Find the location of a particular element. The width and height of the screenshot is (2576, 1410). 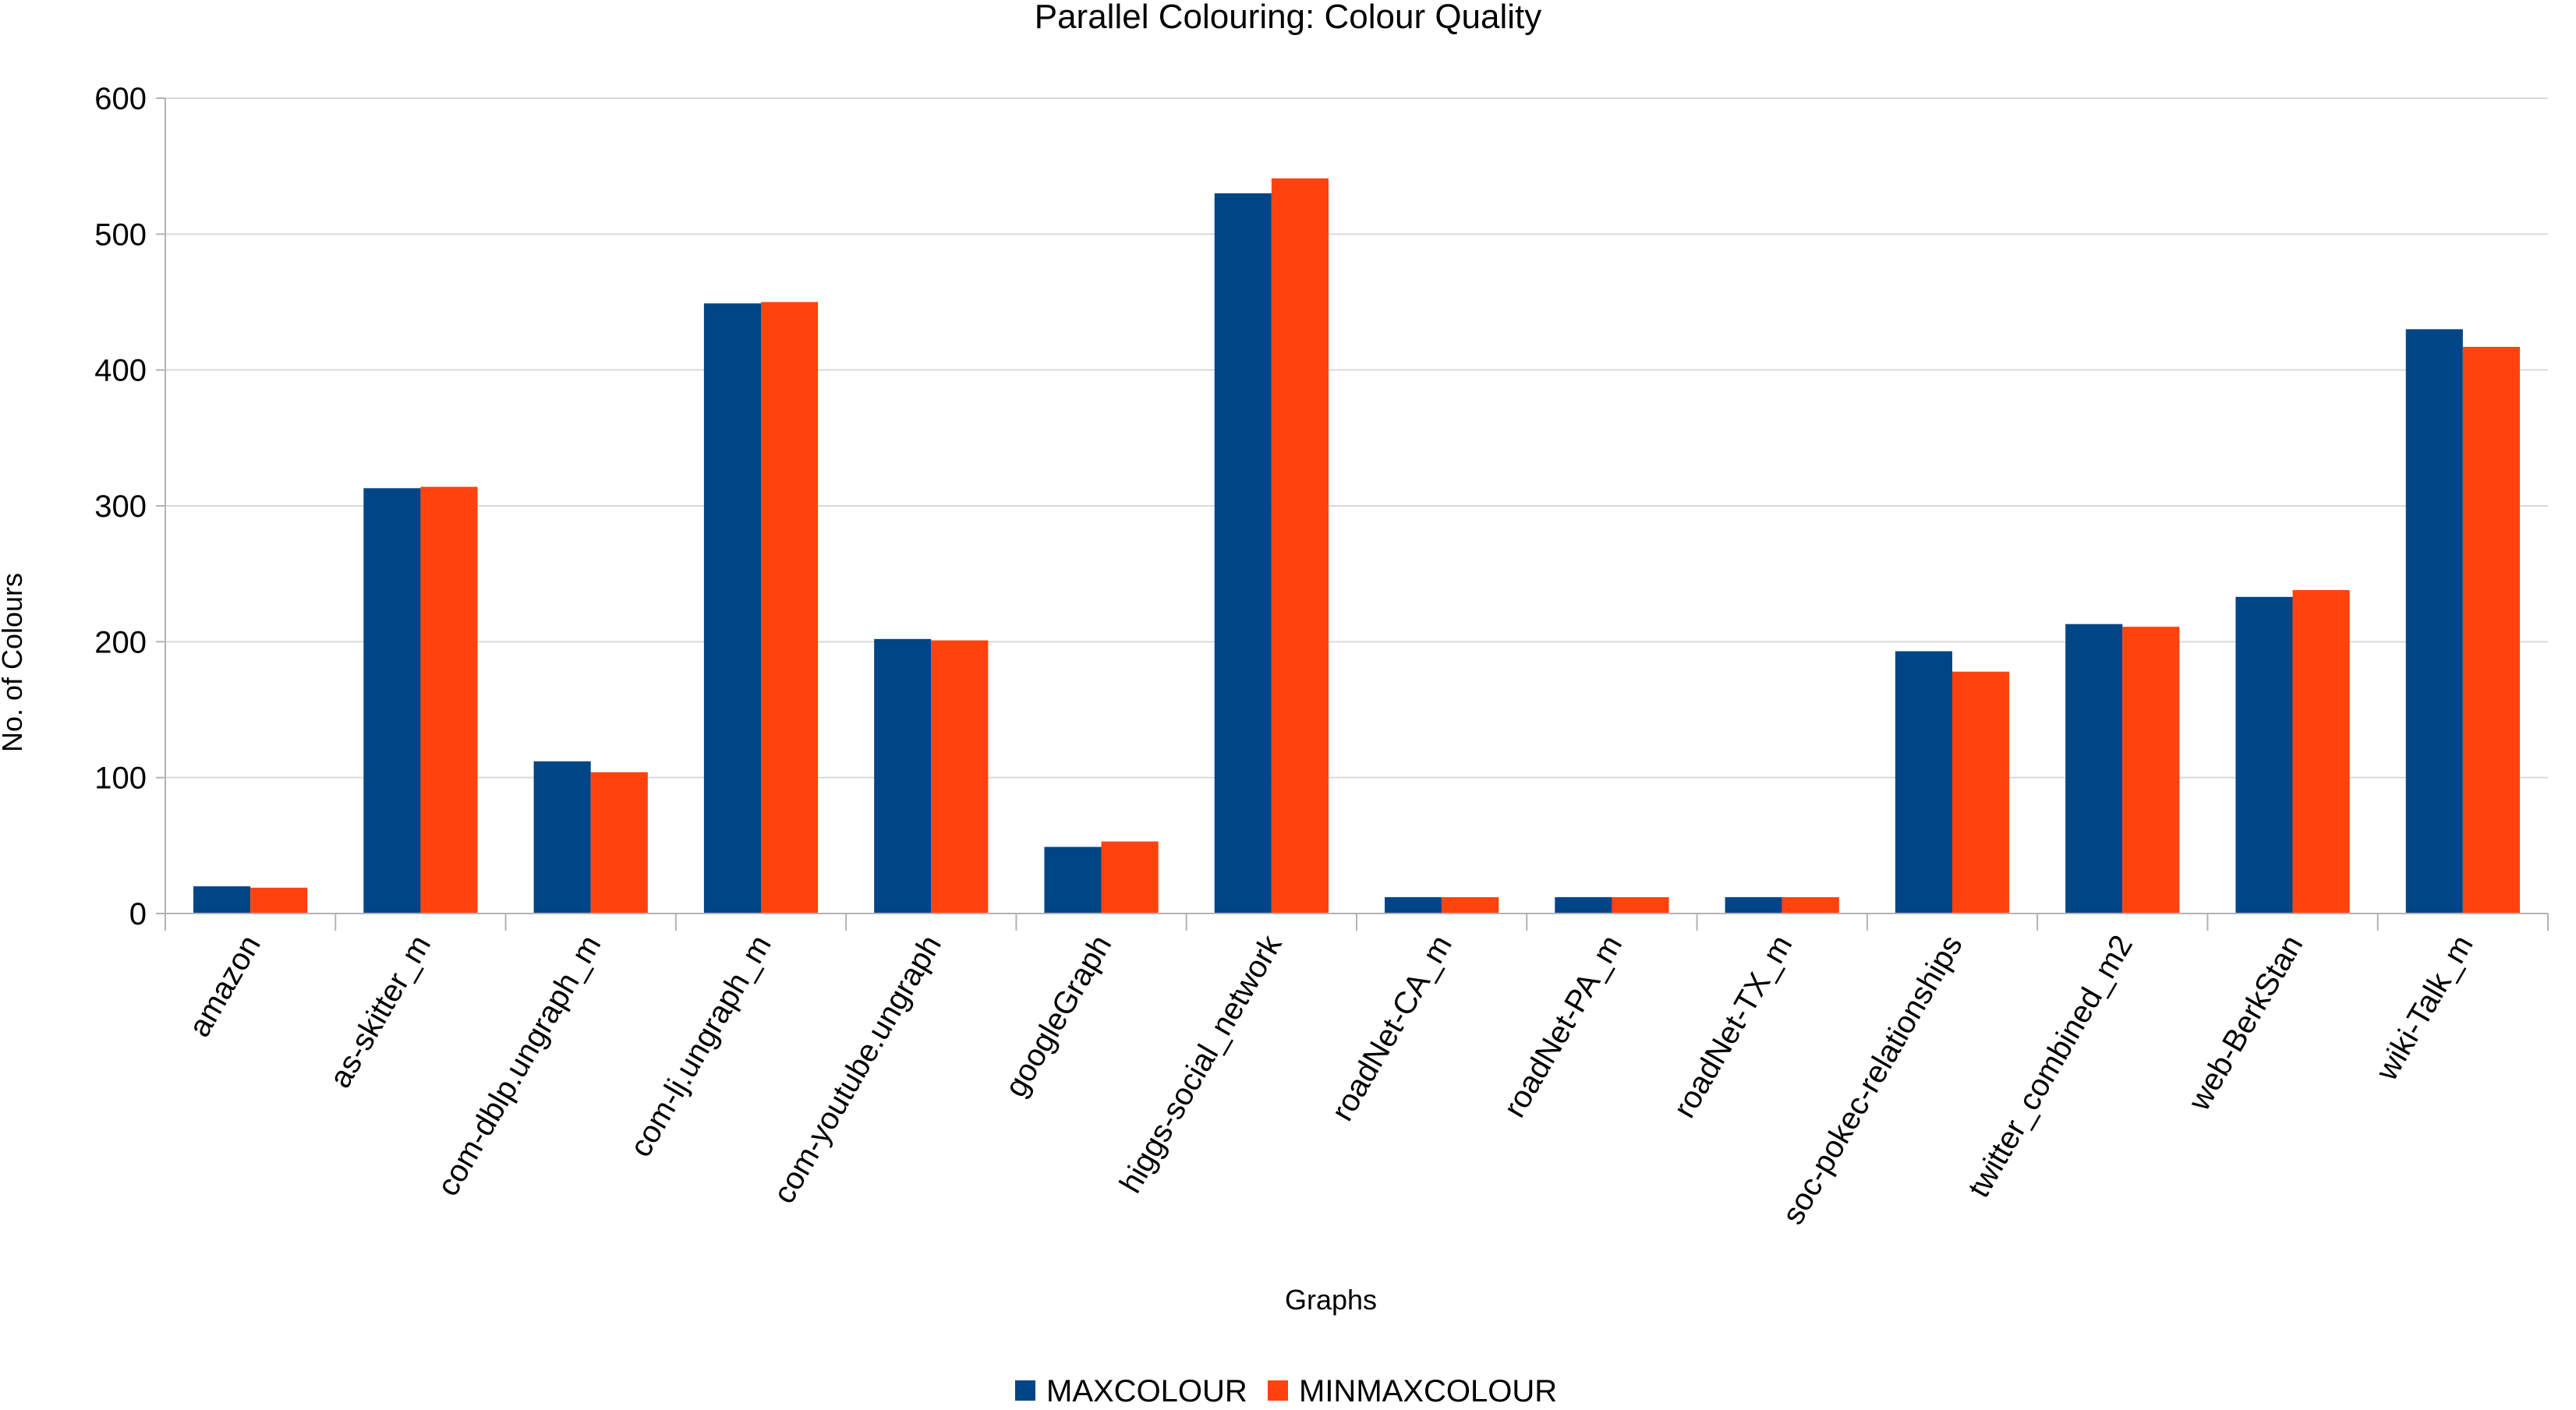

legend: MAXCOLOUR MINMAXCOLOUR is located at coordinates (1286, 1391).